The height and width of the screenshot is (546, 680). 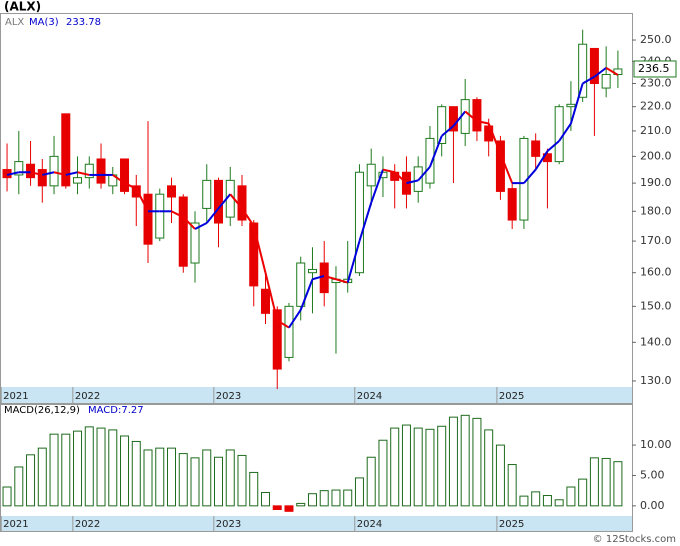 What do you see at coordinates (15, 524) in the screenshot?
I see `x-tick-label: 2021` at bounding box center [15, 524].